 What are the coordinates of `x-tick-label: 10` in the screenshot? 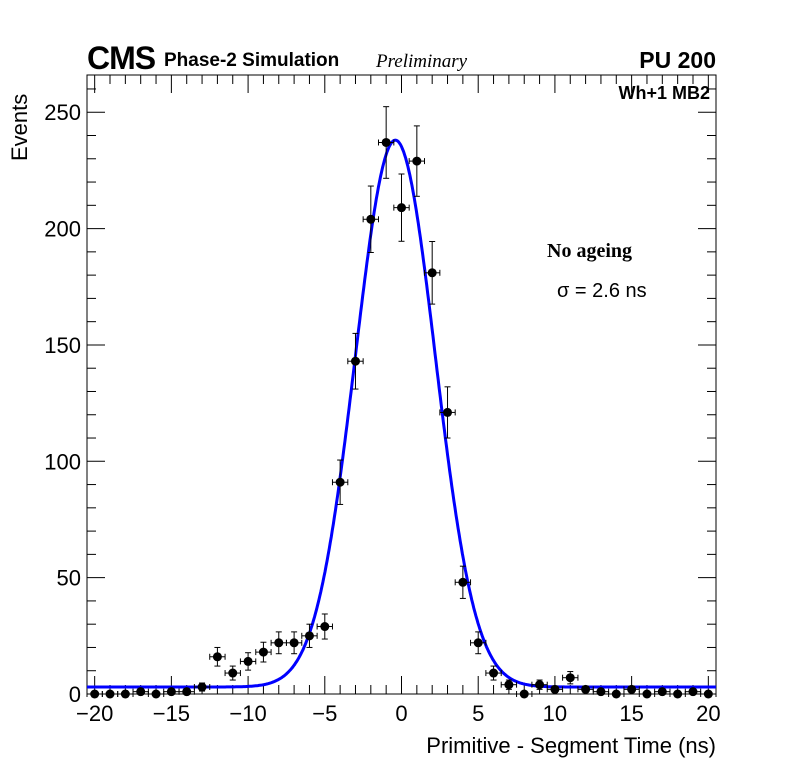 It's located at (555, 713).